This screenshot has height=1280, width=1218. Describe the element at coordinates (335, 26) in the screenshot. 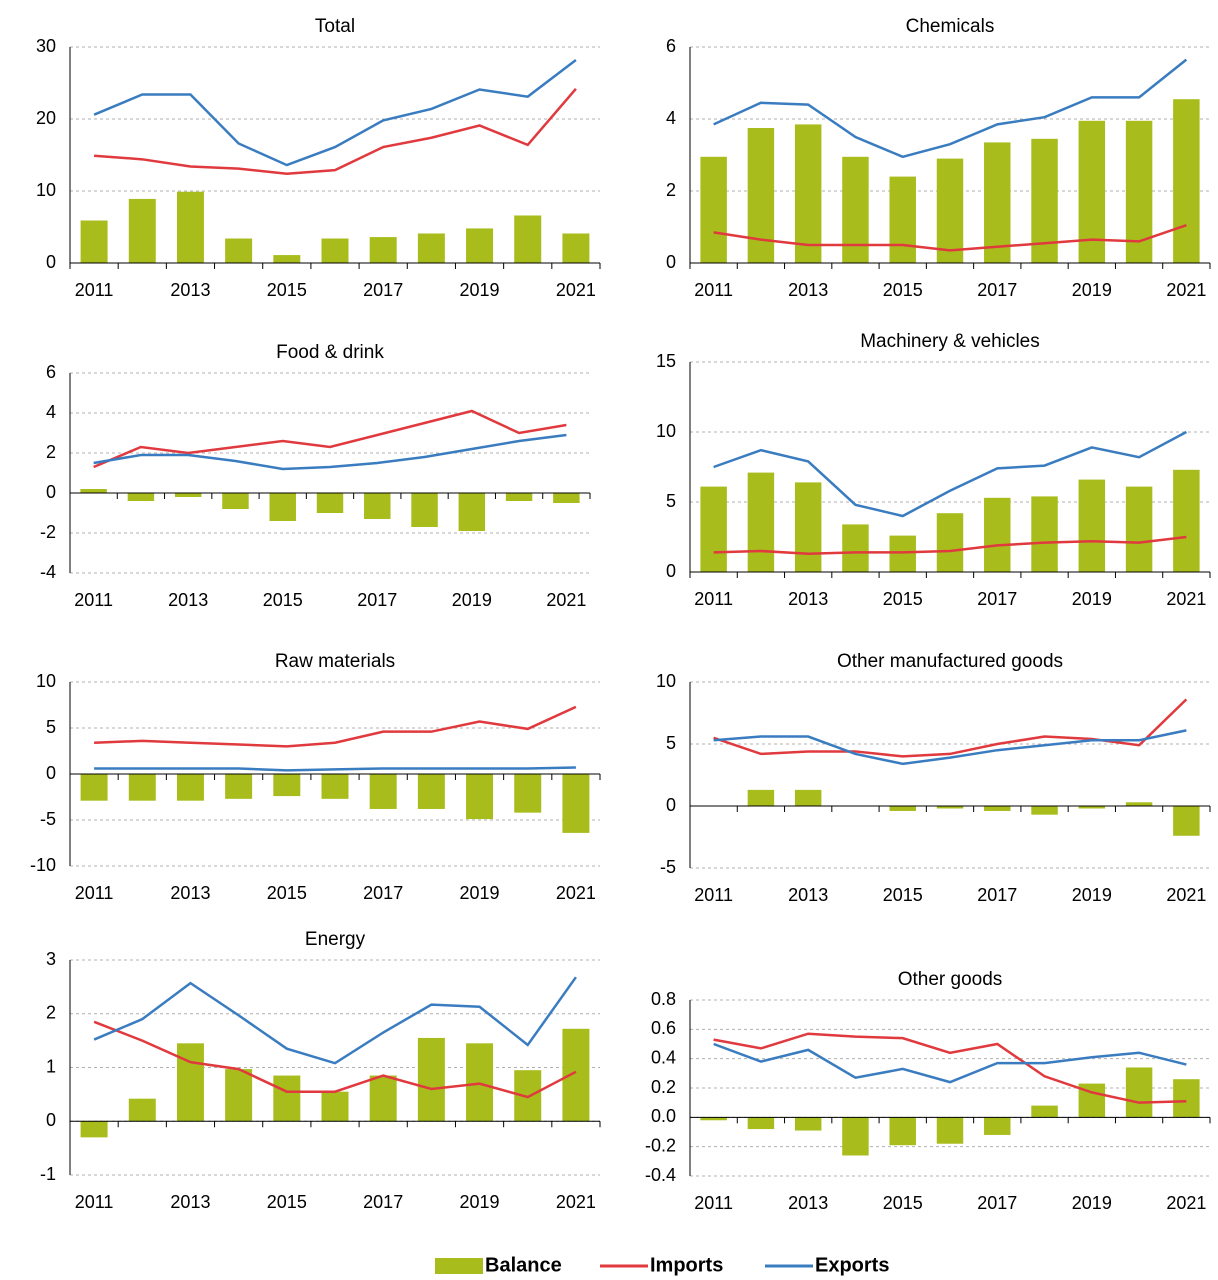

I see `chart-title: Total` at that location.